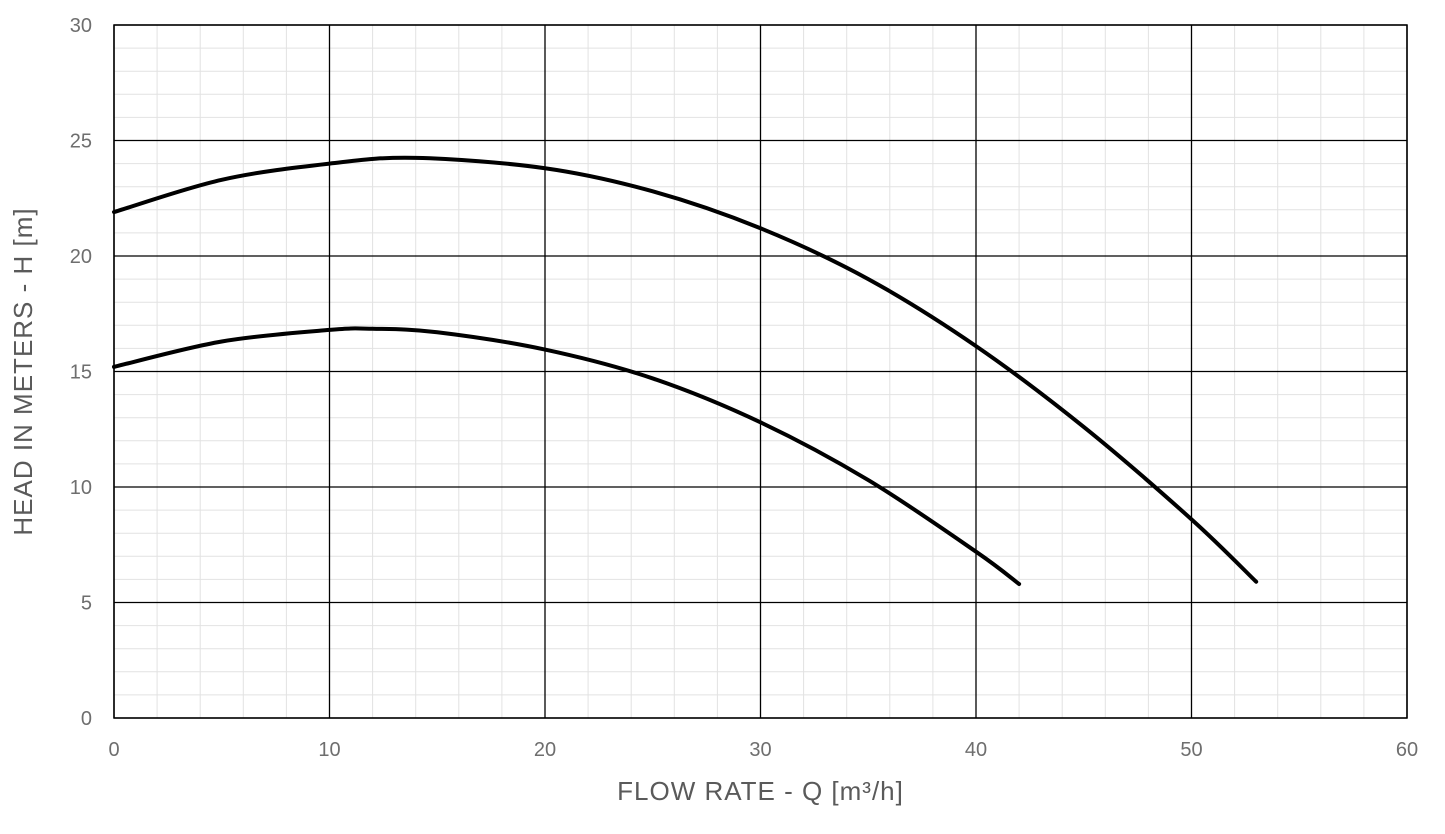  What do you see at coordinates (81, 488) in the screenshot?
I see `y-tick-label: 10` at bounding box center [81, 488].